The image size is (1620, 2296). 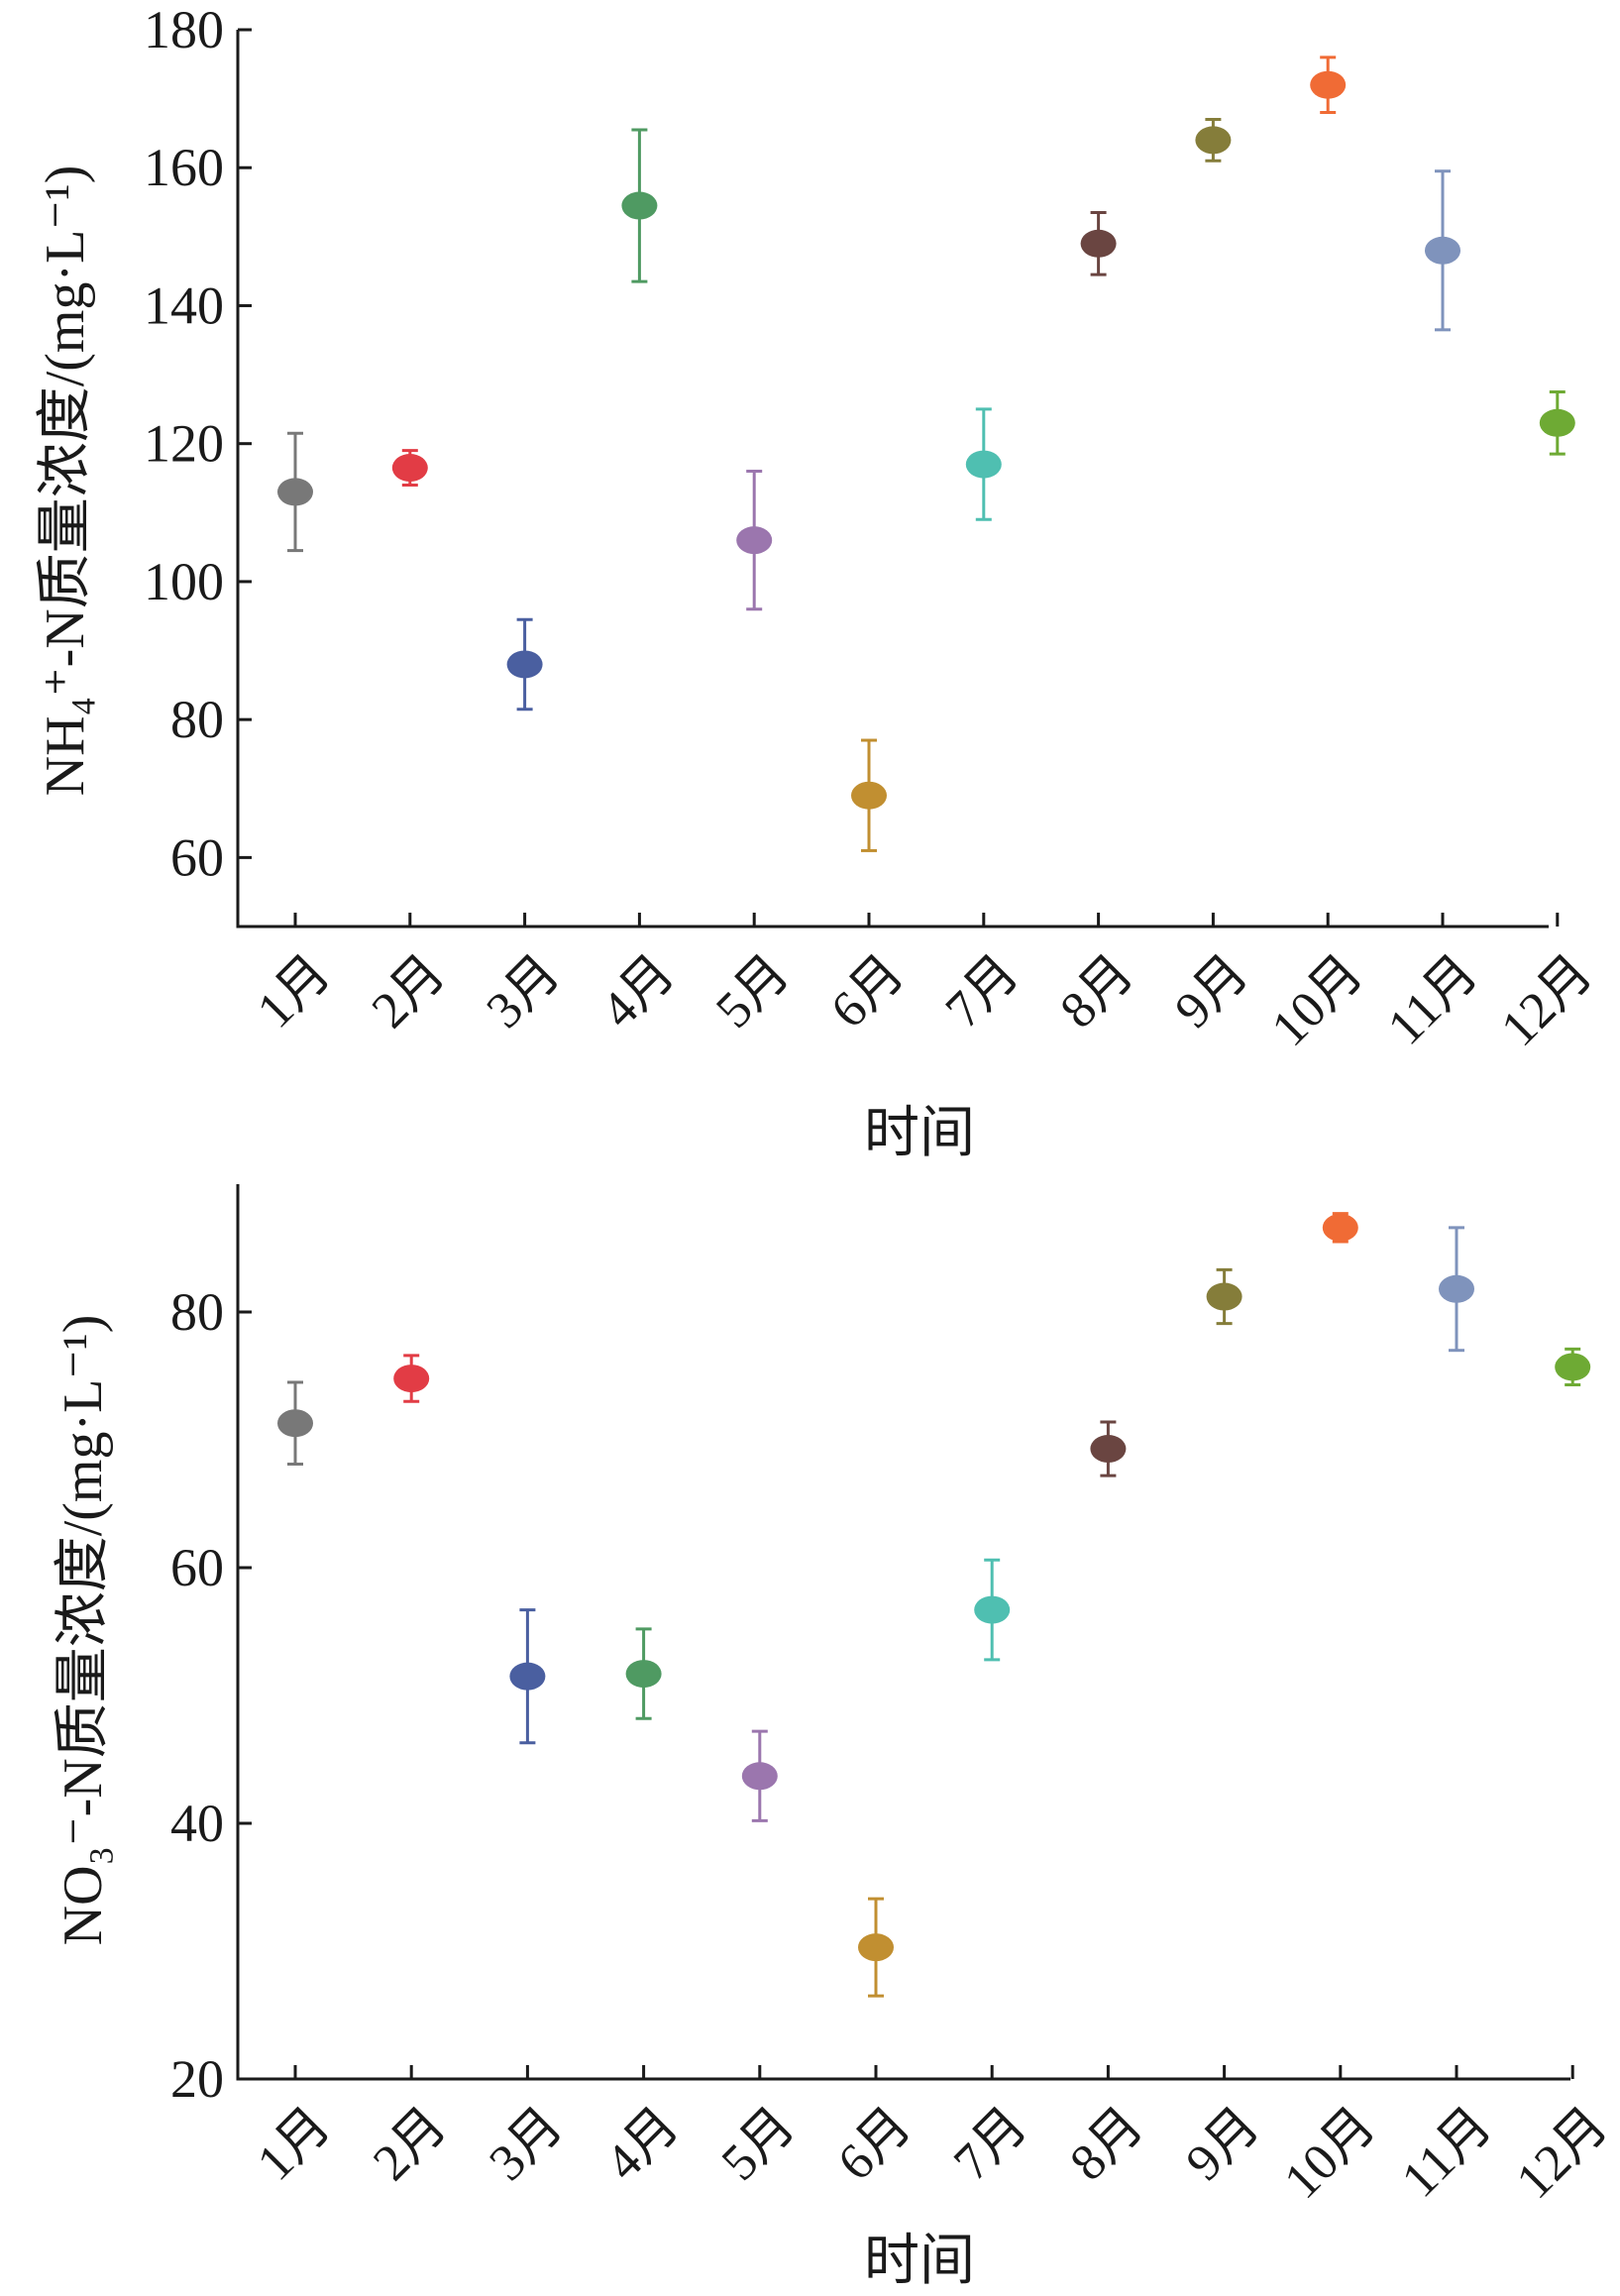 What do you see at coordinates (758, 2144) in the screenshot?
I see `no3-x-tick-label: 5月` at bounding box center [758, 2144].